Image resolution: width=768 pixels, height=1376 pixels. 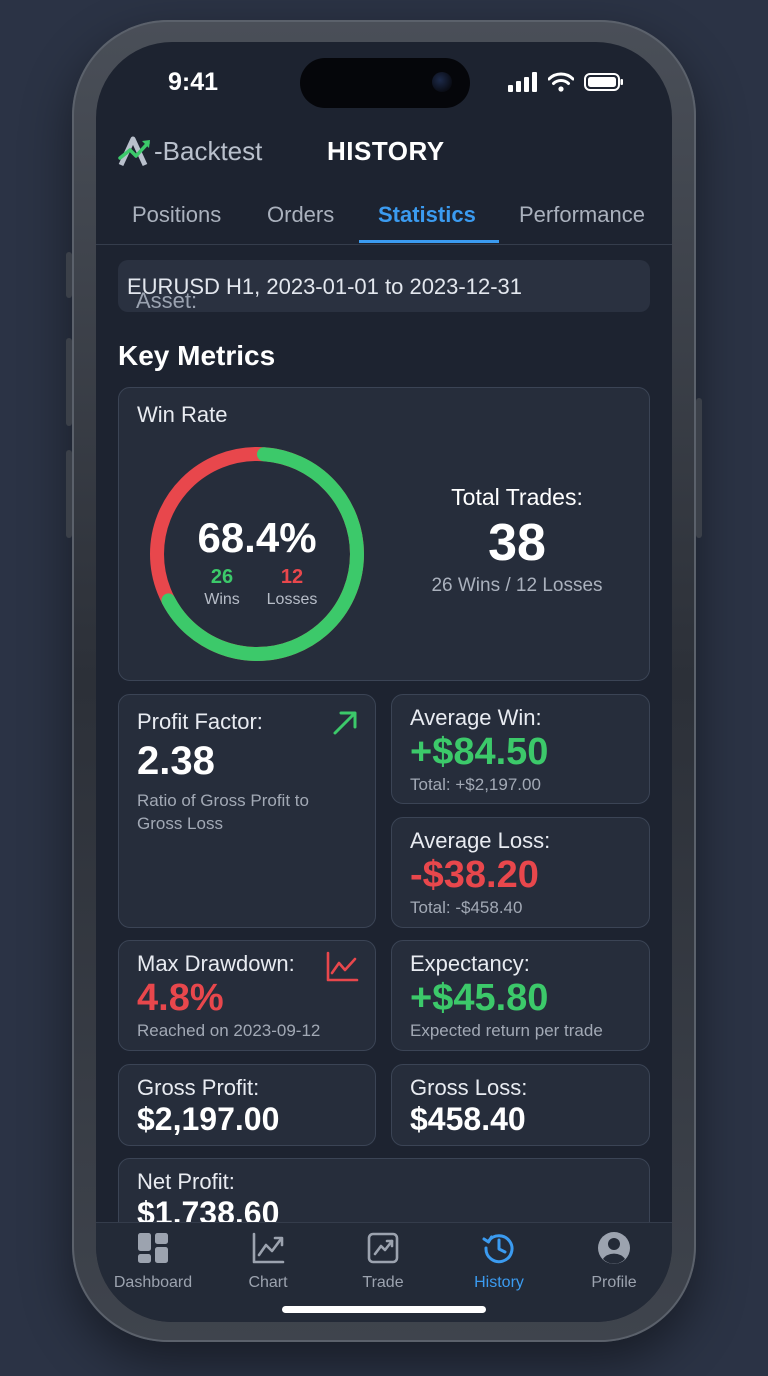 I want to click on logo-mark-icon, so click(x=134, y=151).